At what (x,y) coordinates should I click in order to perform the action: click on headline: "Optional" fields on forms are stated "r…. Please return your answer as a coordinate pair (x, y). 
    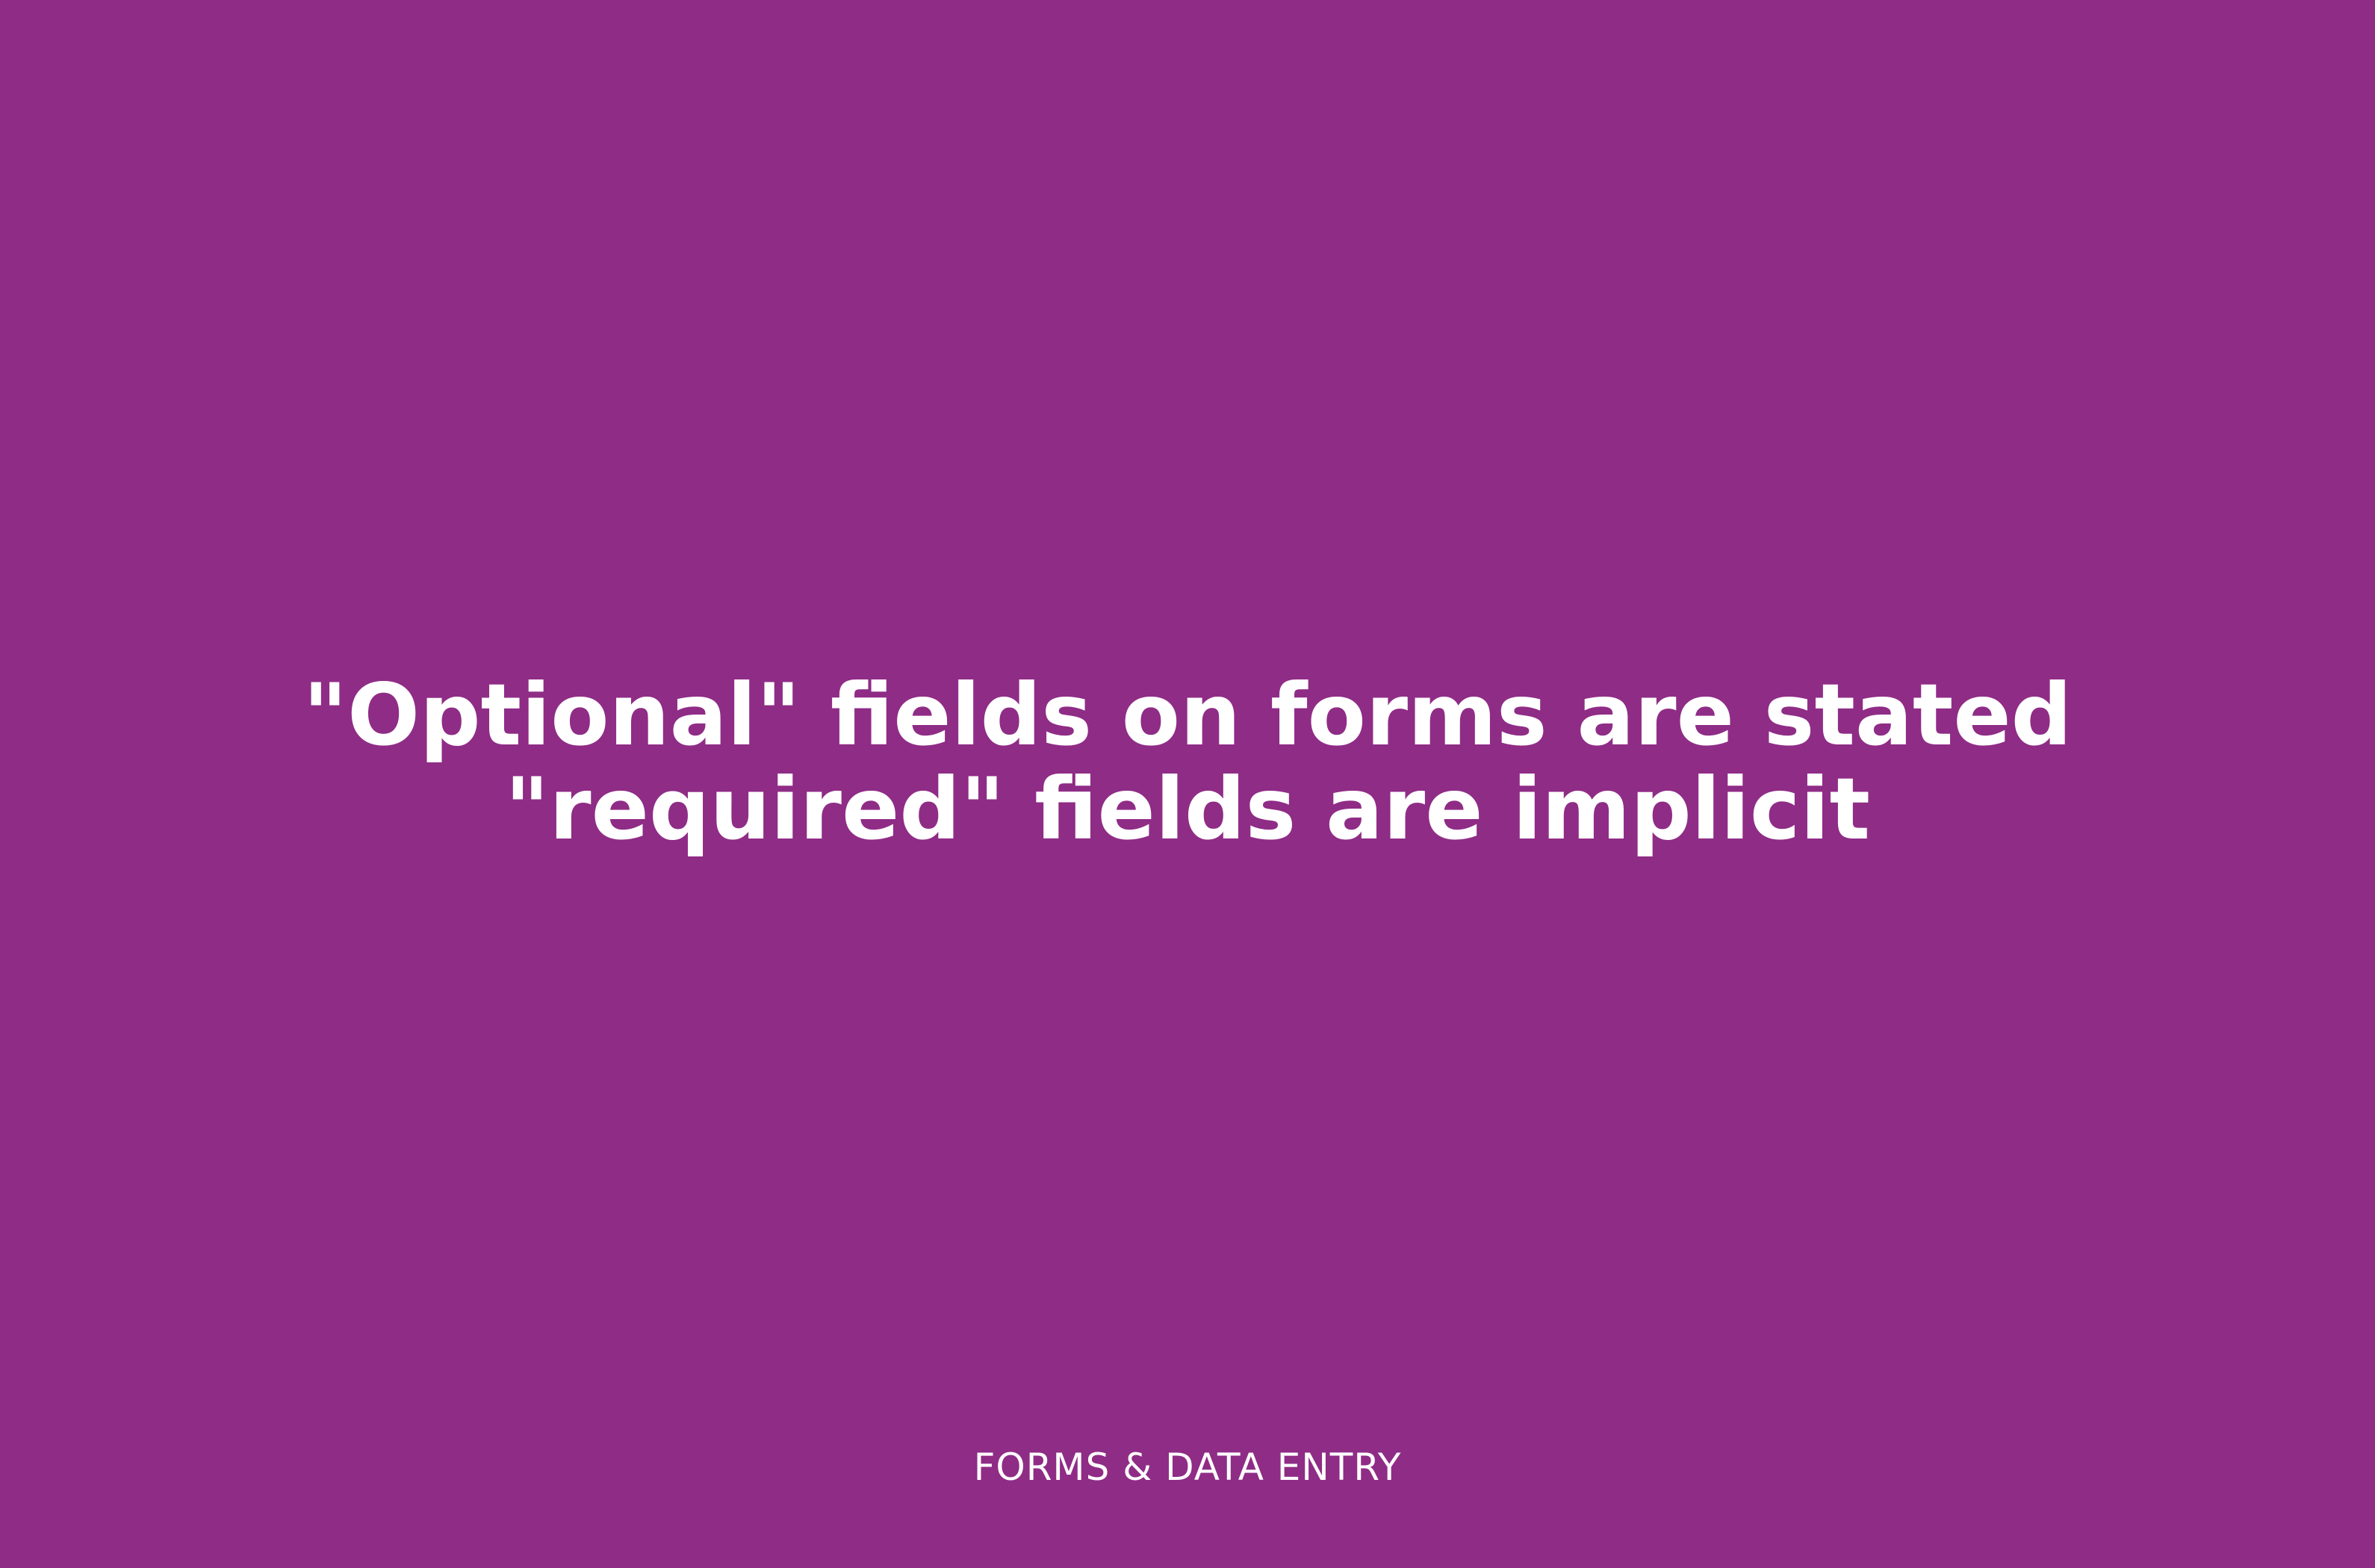
    Looking at the image, I should click on (1187, 762).